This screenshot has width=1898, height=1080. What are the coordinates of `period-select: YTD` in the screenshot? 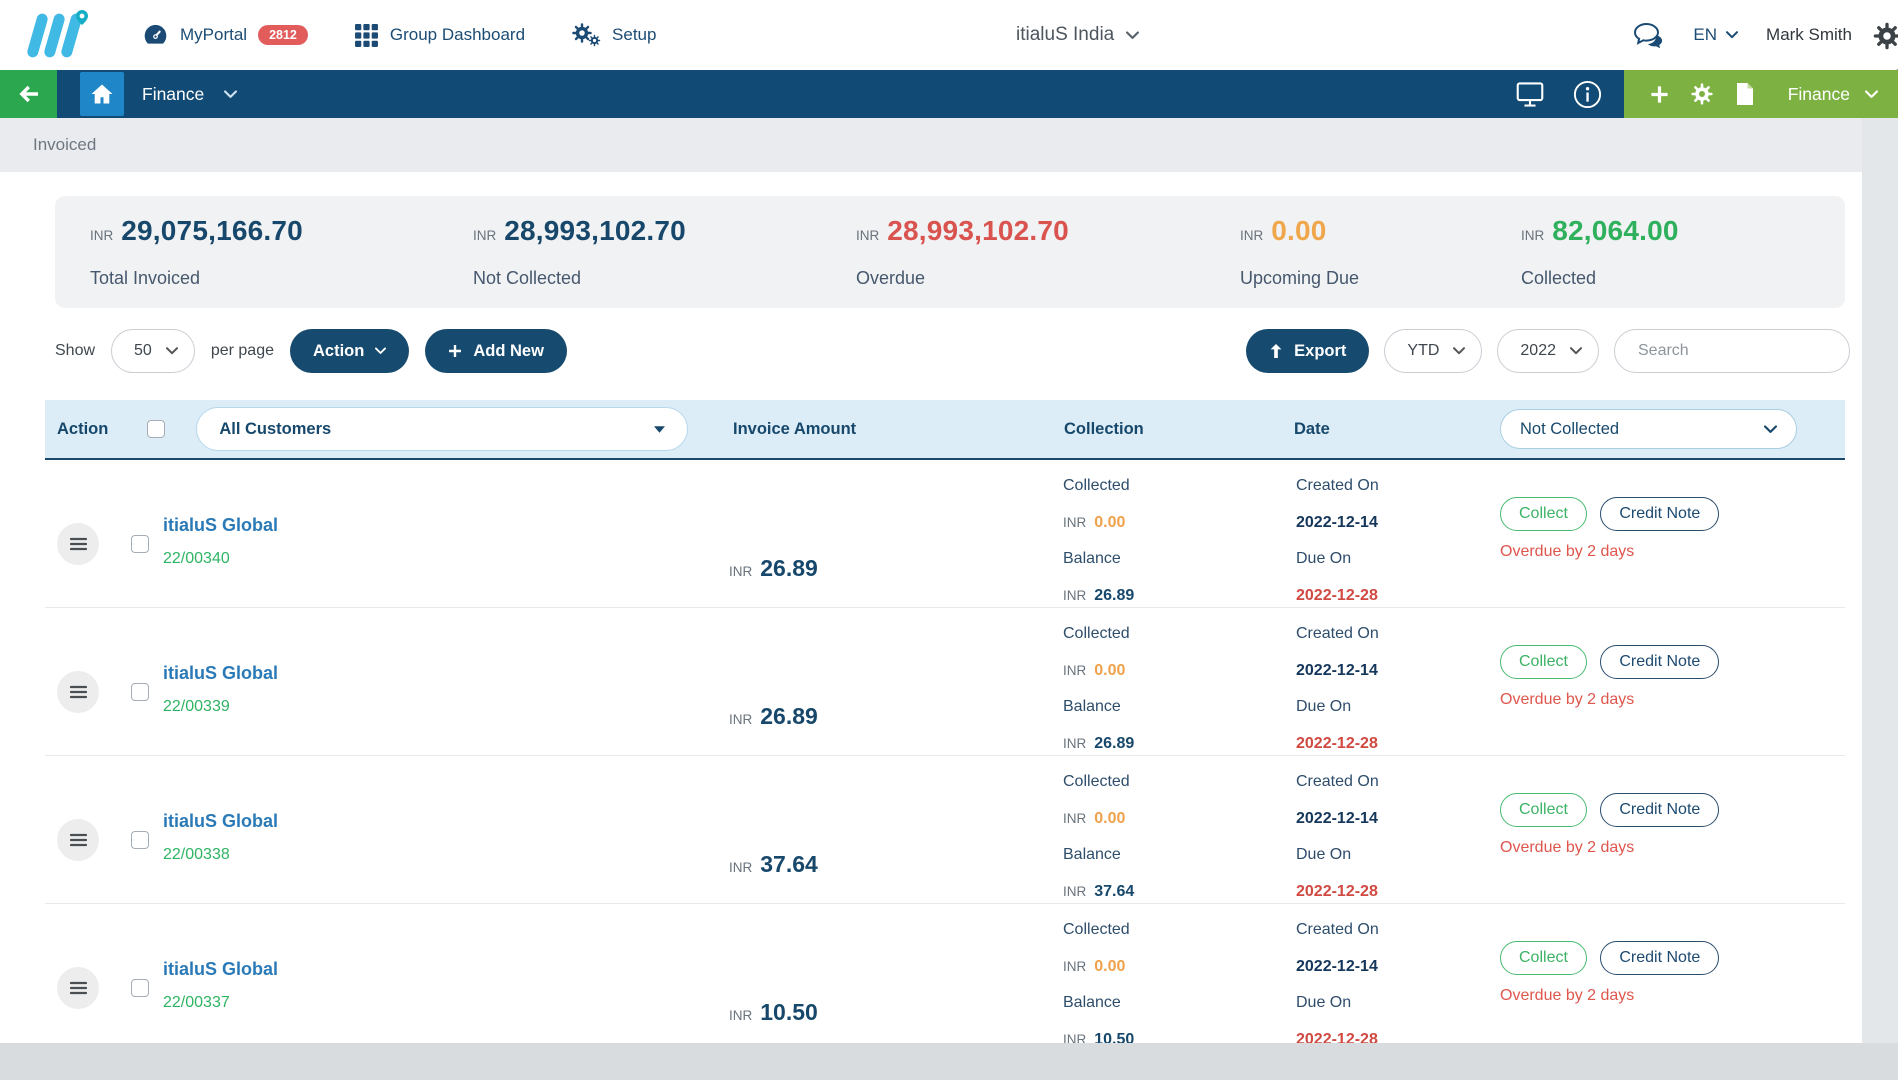 It's located at (1433, 351).